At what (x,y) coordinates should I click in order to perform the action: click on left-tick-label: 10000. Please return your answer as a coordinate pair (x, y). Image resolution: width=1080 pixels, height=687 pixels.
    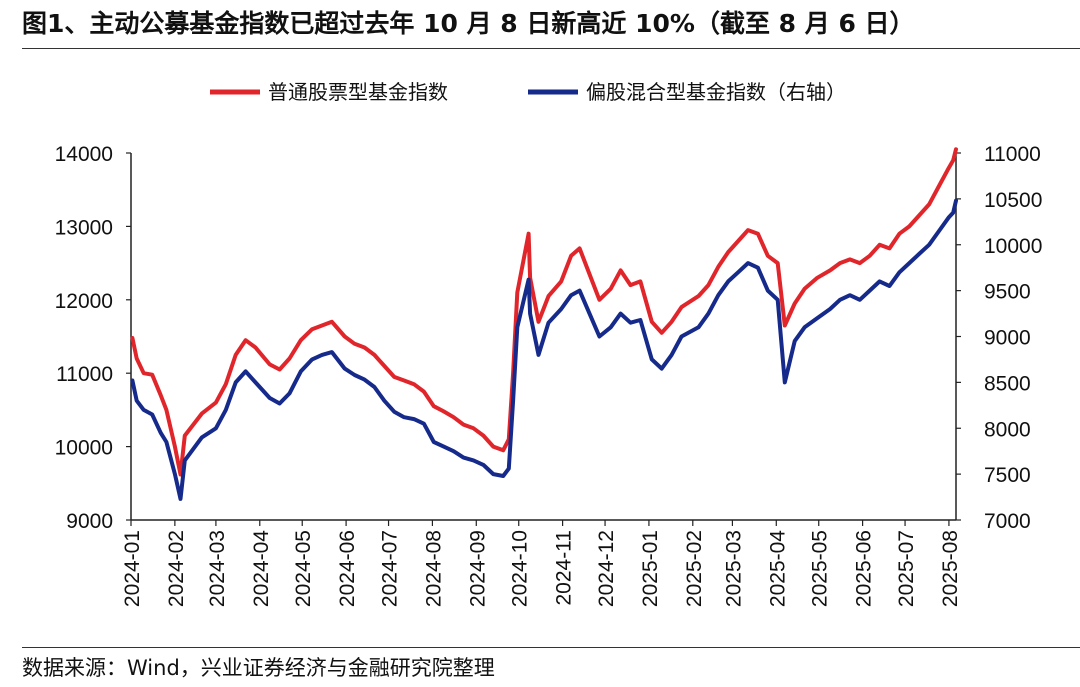
    Looking at the image, I should click on (84, 448).